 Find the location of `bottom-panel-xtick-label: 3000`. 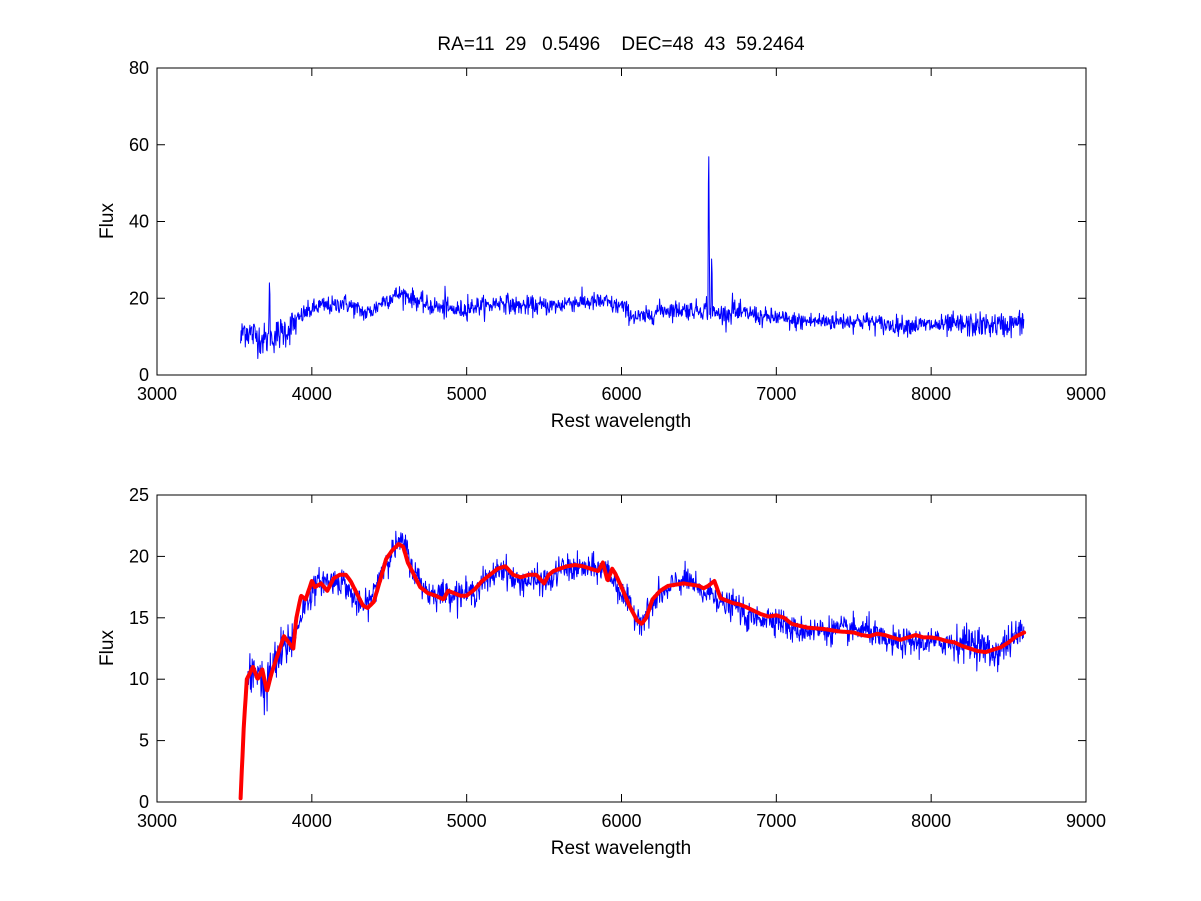

bottom-panel-xtick-label: 3000 is located at coordinates (157, 821).